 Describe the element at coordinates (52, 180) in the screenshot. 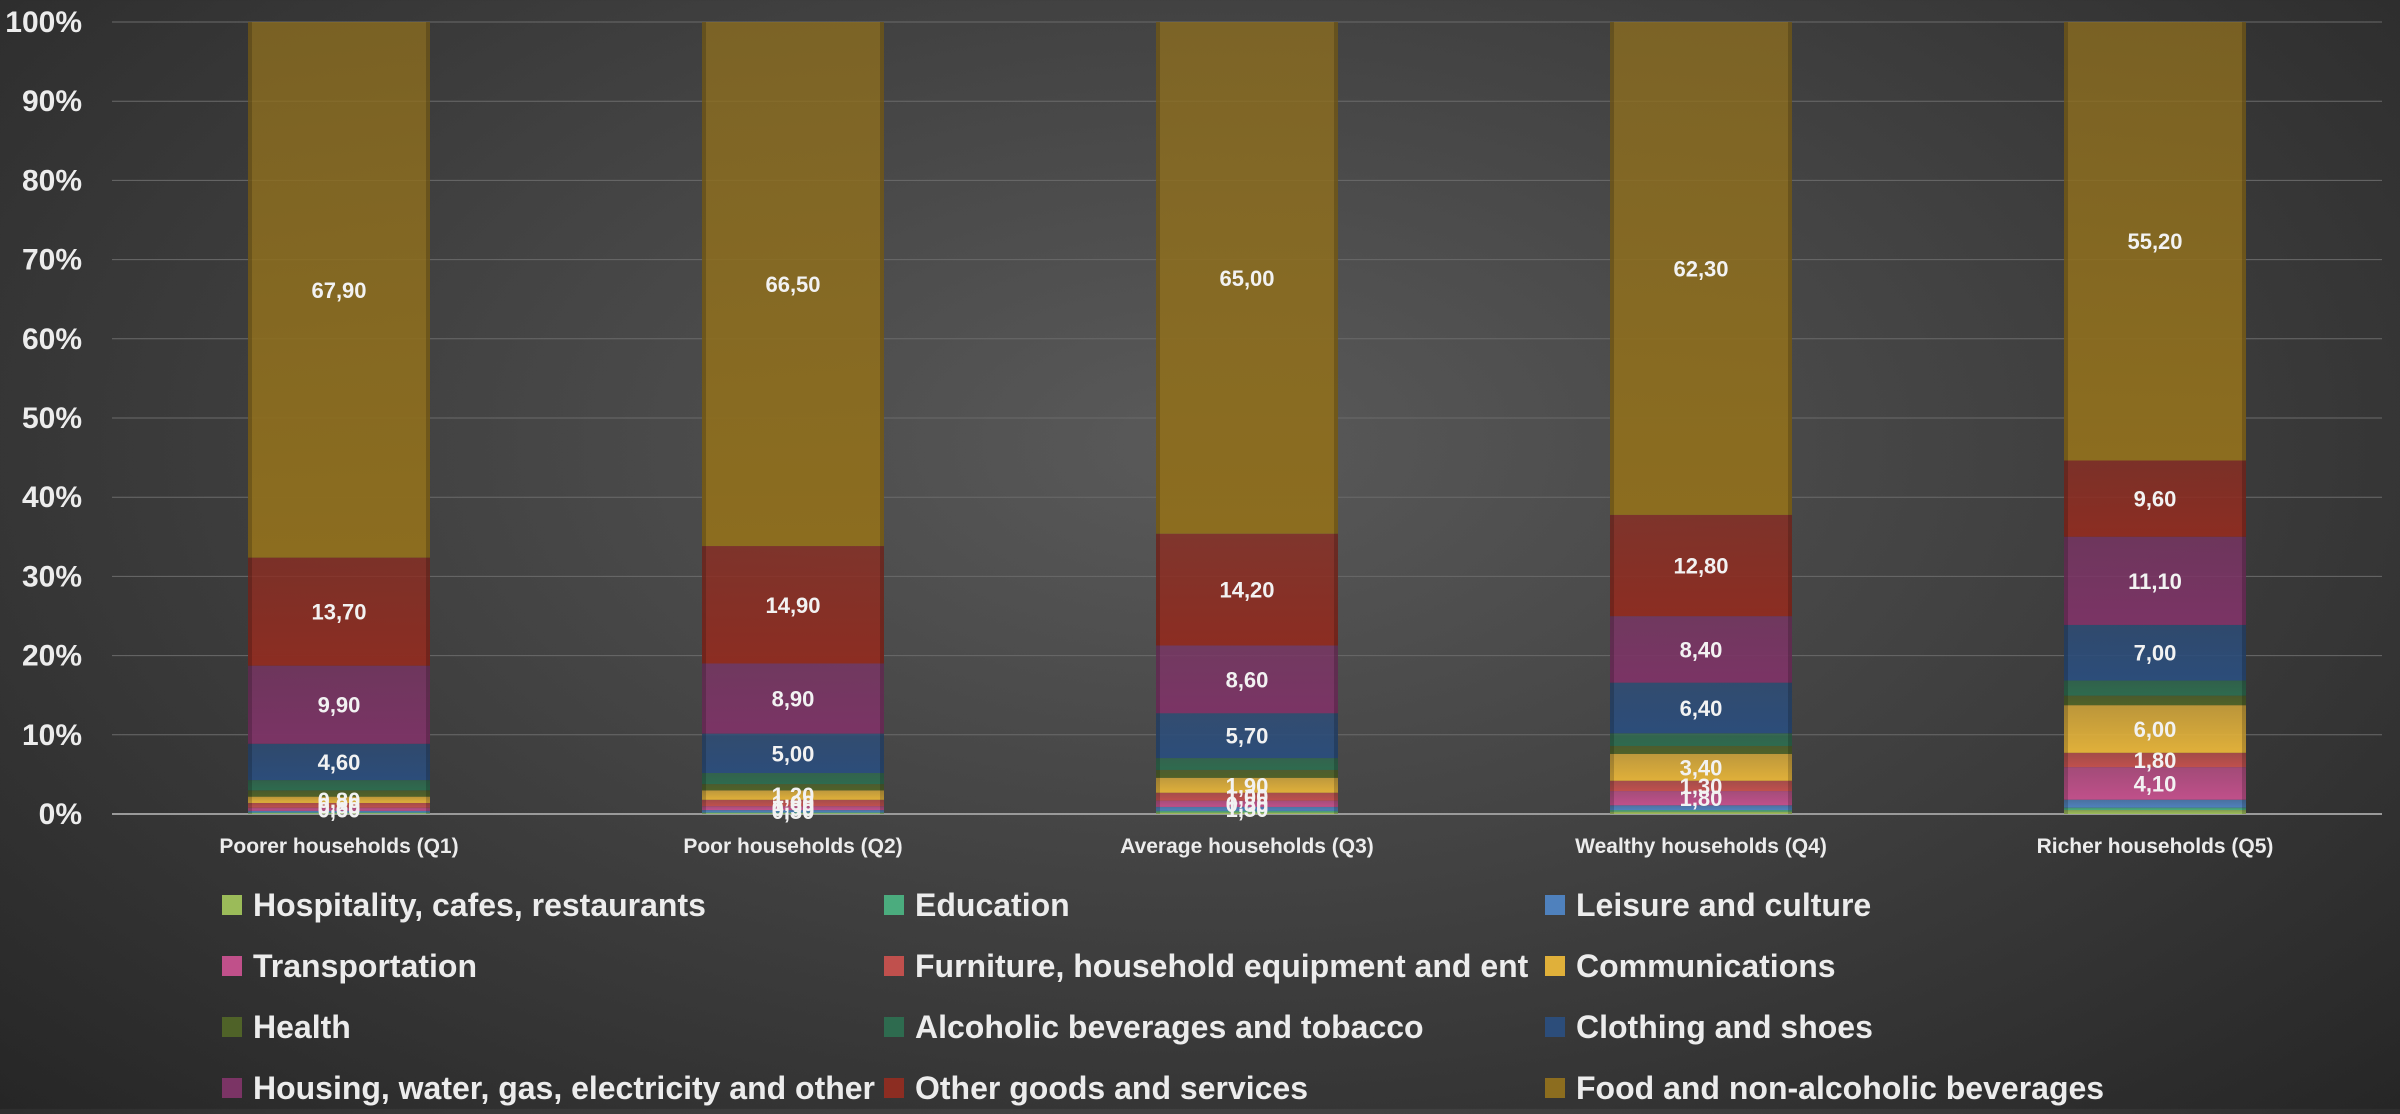

I see `y-tick-label: 80%` at that location.